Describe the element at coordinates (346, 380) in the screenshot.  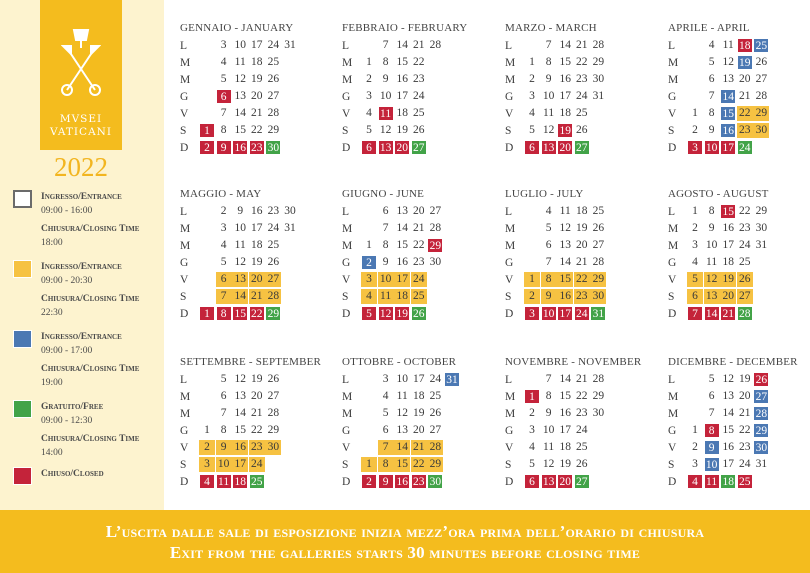
I see `weekday-letter: L` at that location.